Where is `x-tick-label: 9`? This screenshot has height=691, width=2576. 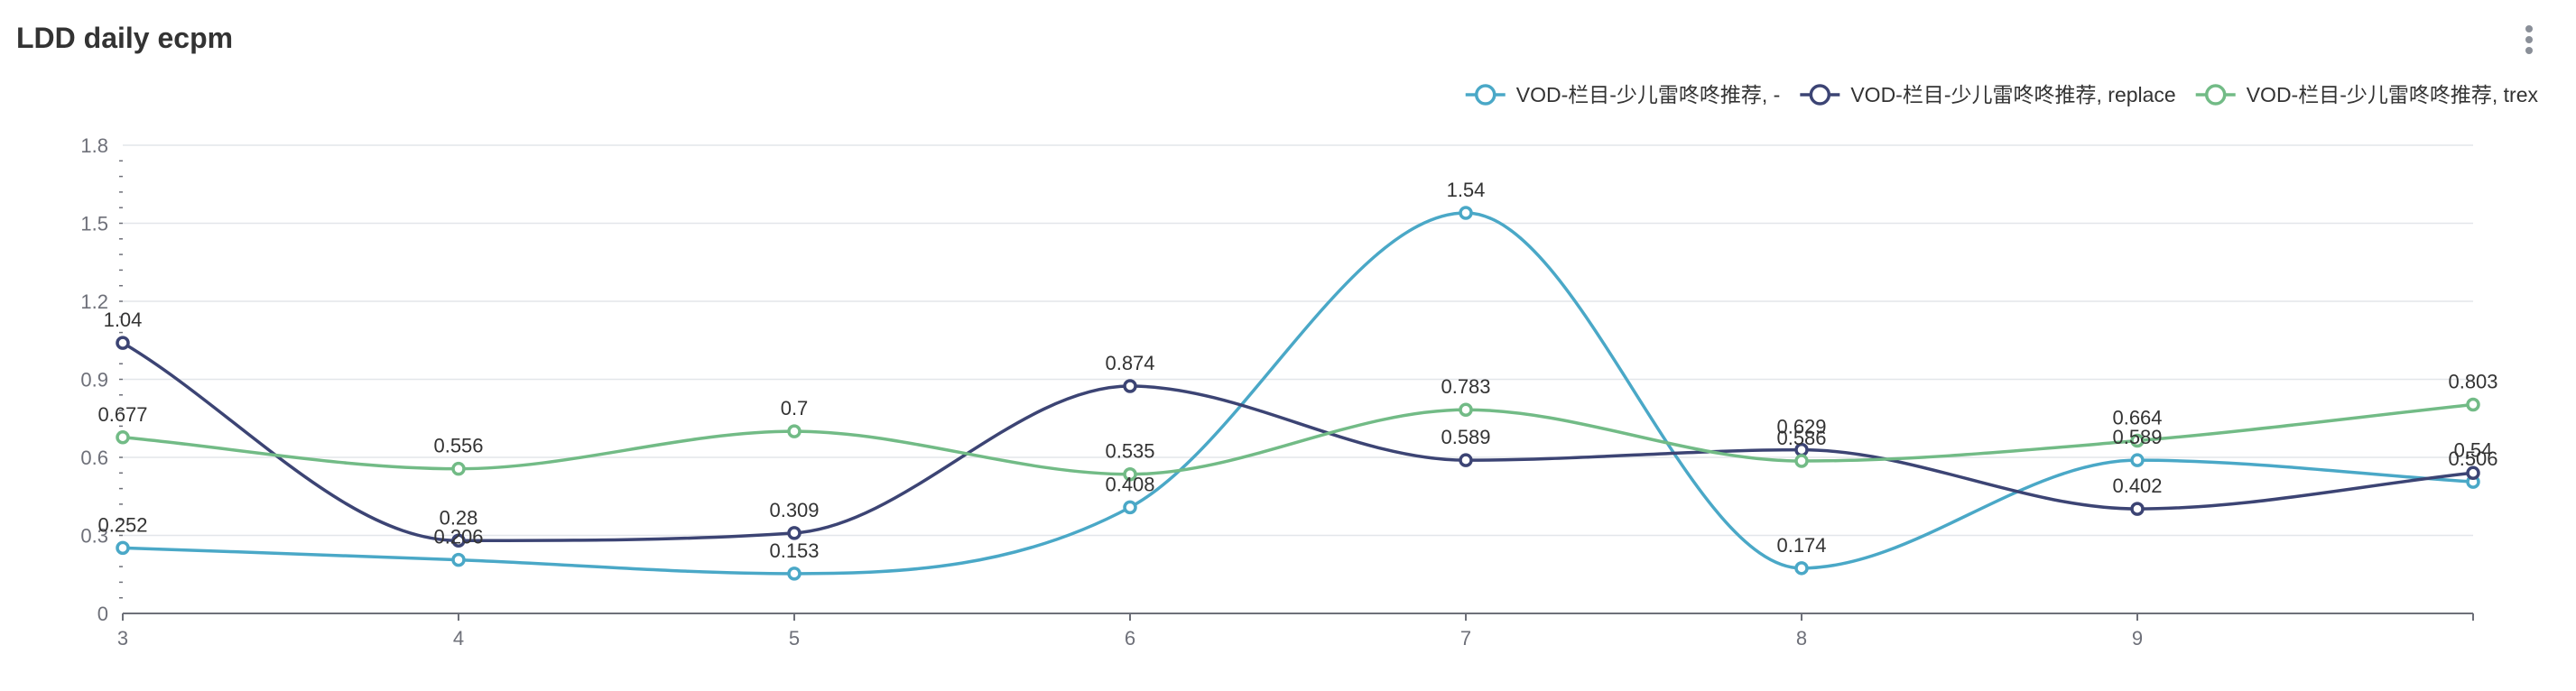
x-tick-label: 9 is located at coordinates (2137, 638).